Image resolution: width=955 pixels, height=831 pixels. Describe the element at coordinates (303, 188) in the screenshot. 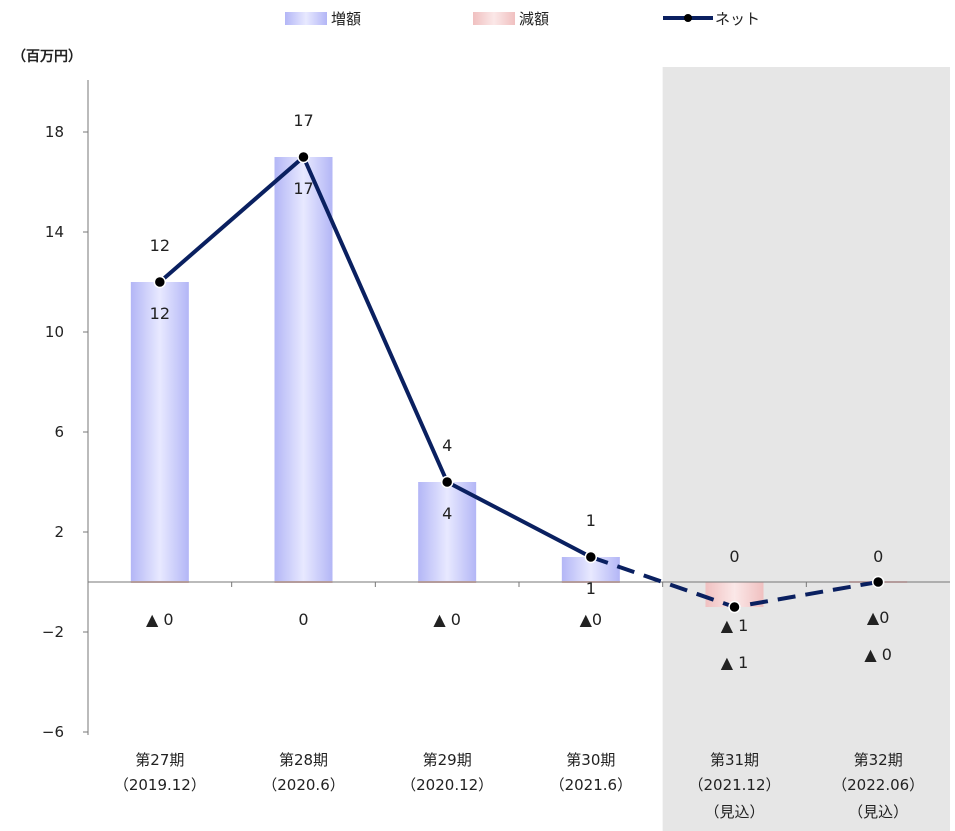

I see `increase-value-label: 17` at that location.